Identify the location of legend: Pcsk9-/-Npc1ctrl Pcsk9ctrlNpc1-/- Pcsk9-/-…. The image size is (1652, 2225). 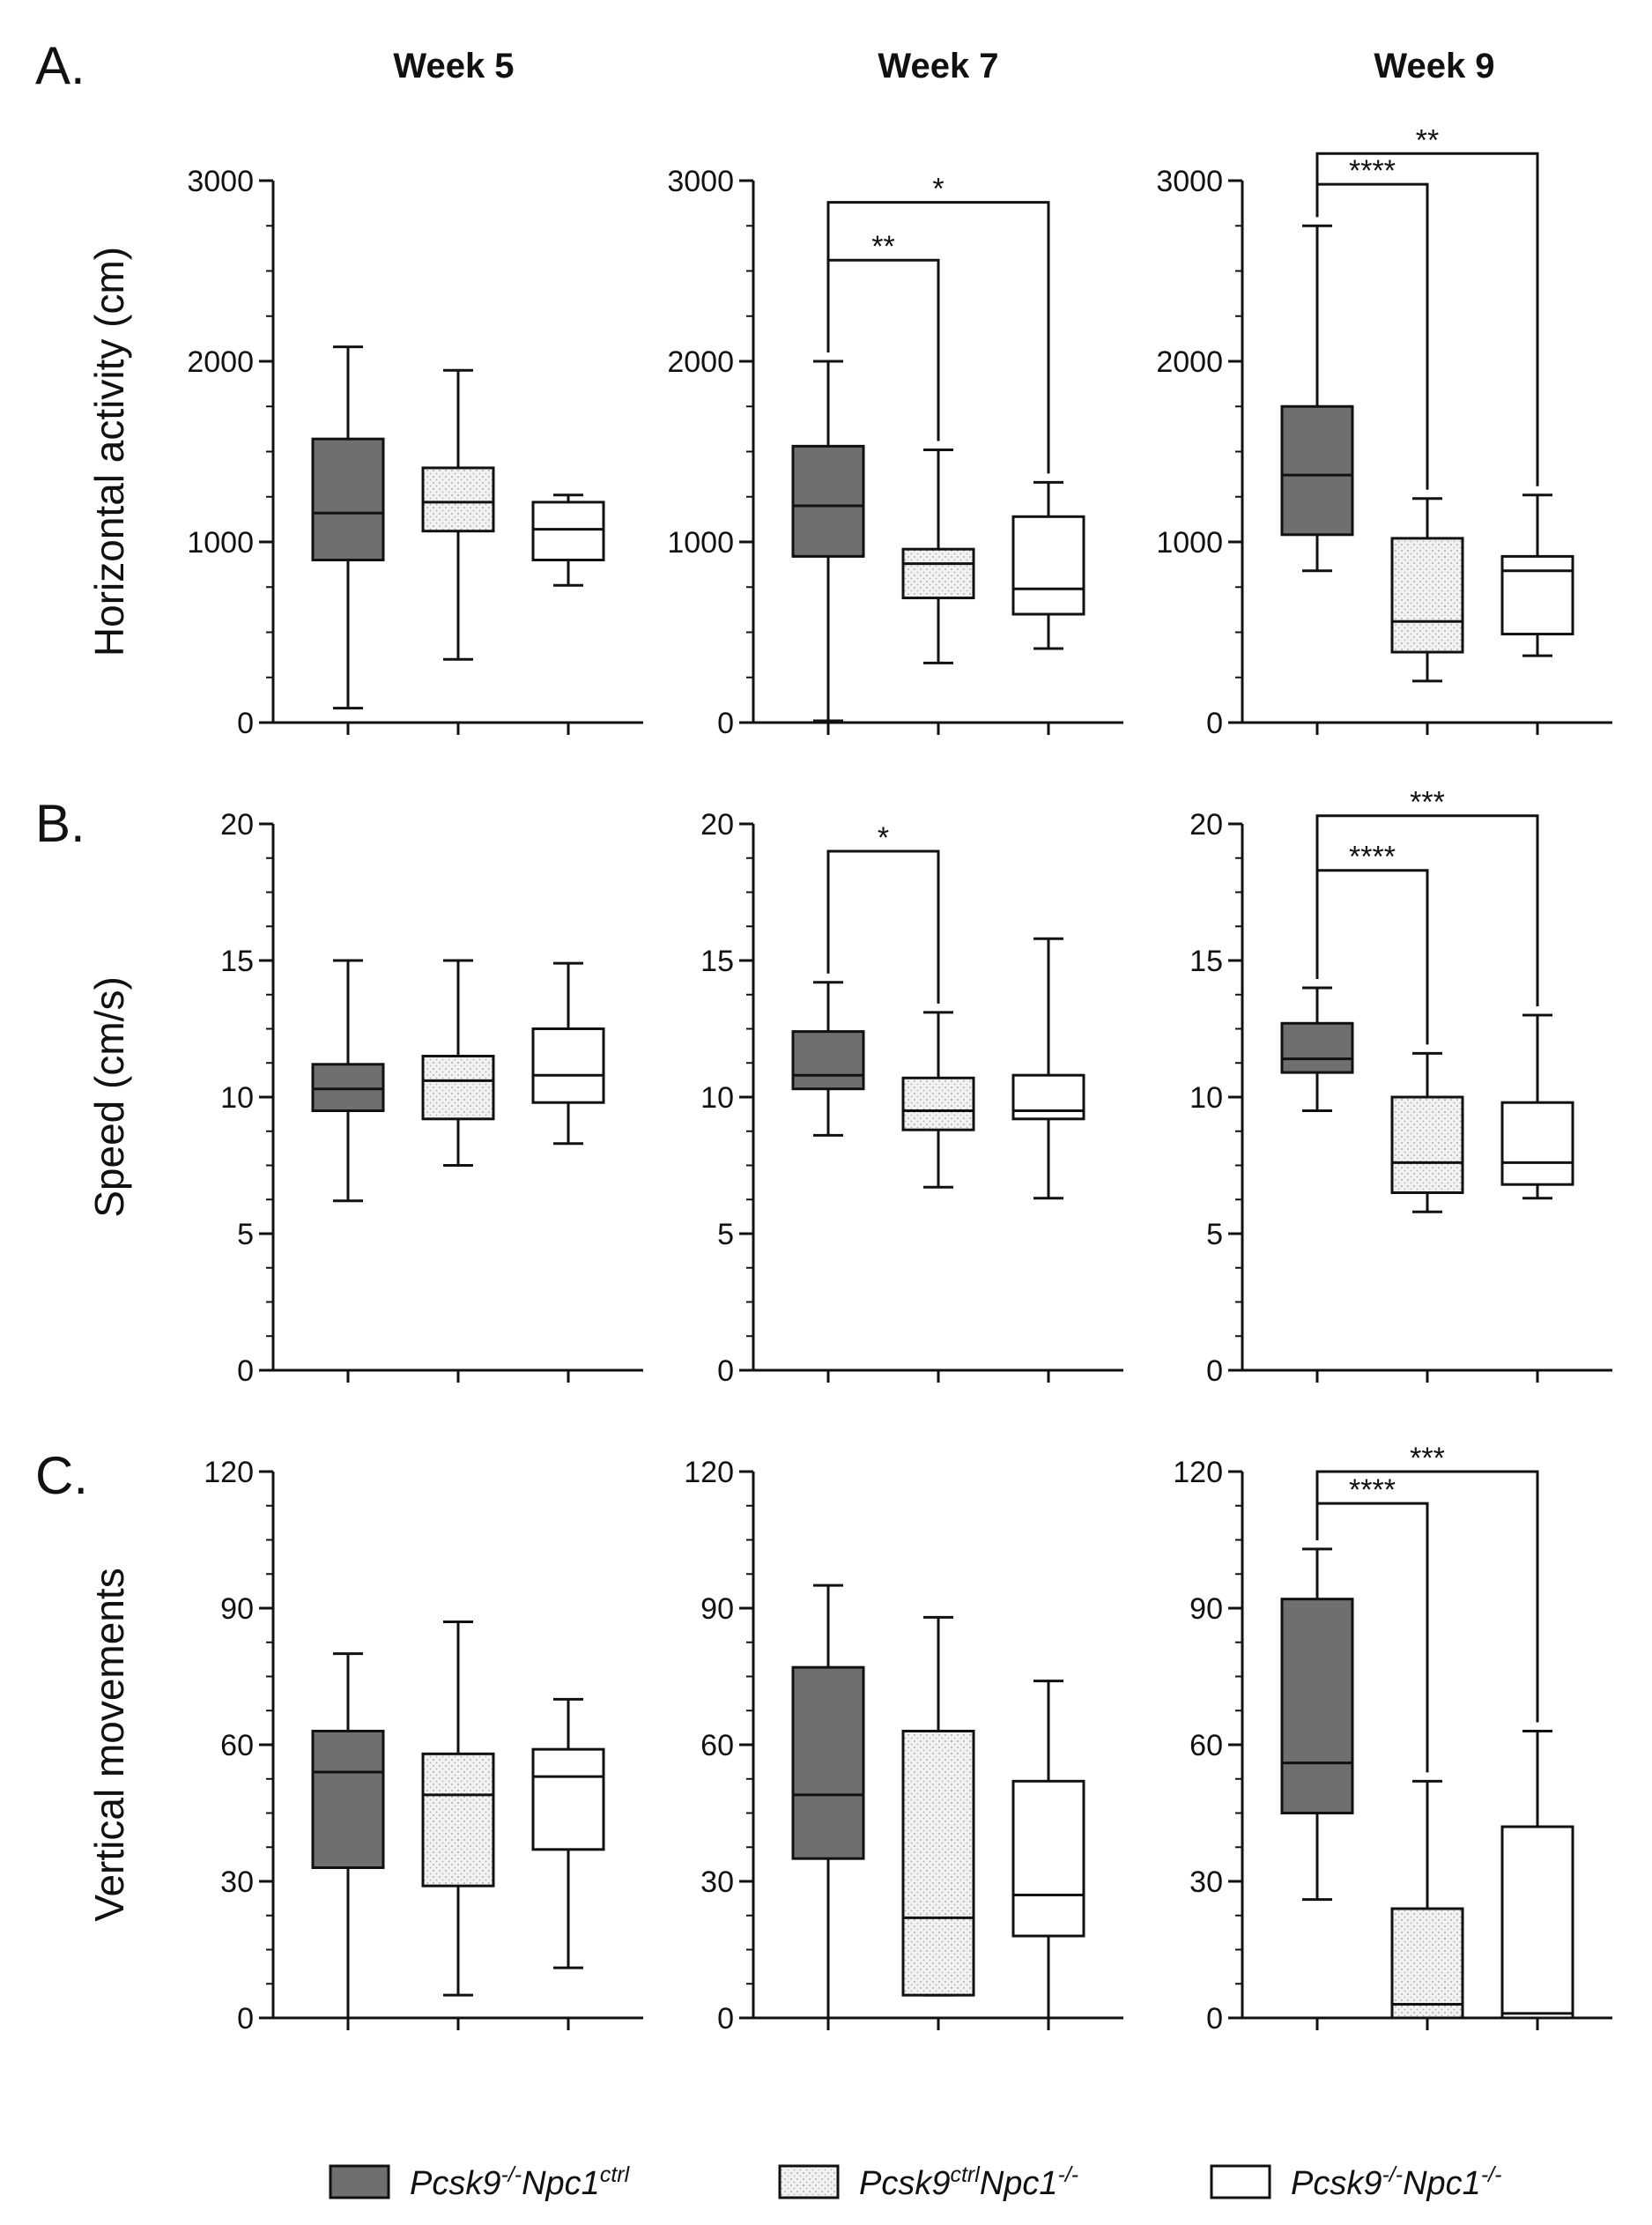
(915, 2182).